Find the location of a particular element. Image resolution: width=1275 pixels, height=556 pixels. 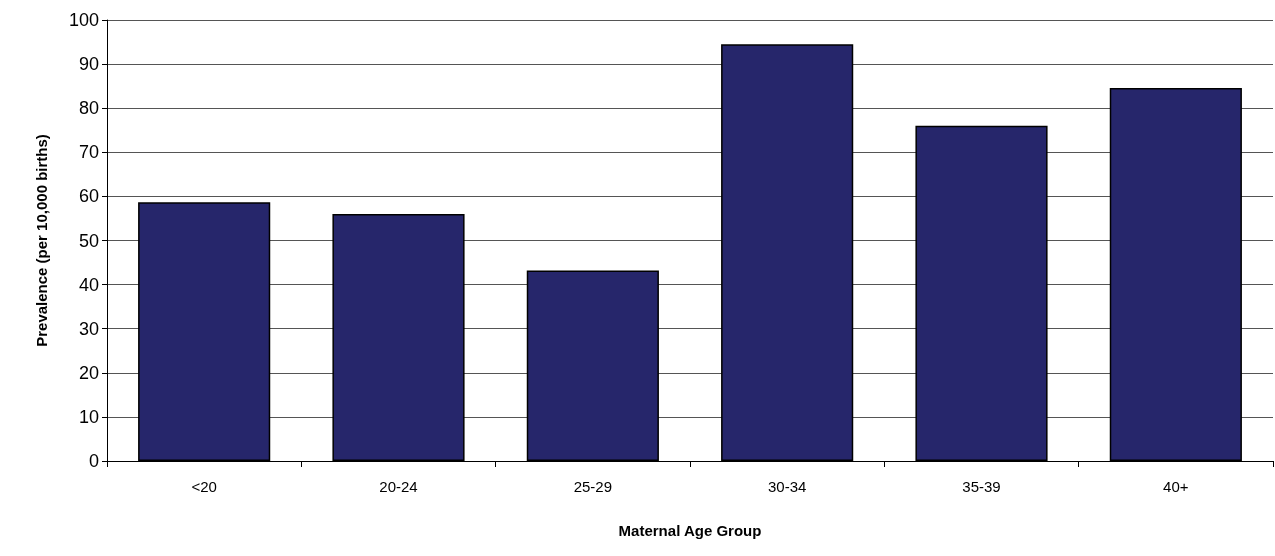

y-tick-label: 50 is located at coordinates (88, 240).